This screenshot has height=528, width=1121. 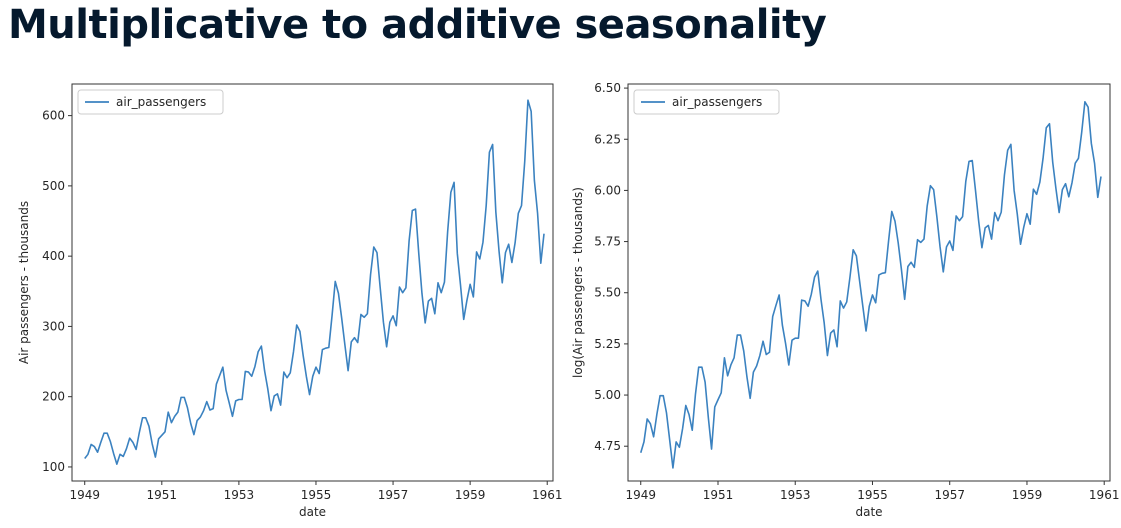 I want to click on y-tick-label: 4.75, so click(x=607, y=446).